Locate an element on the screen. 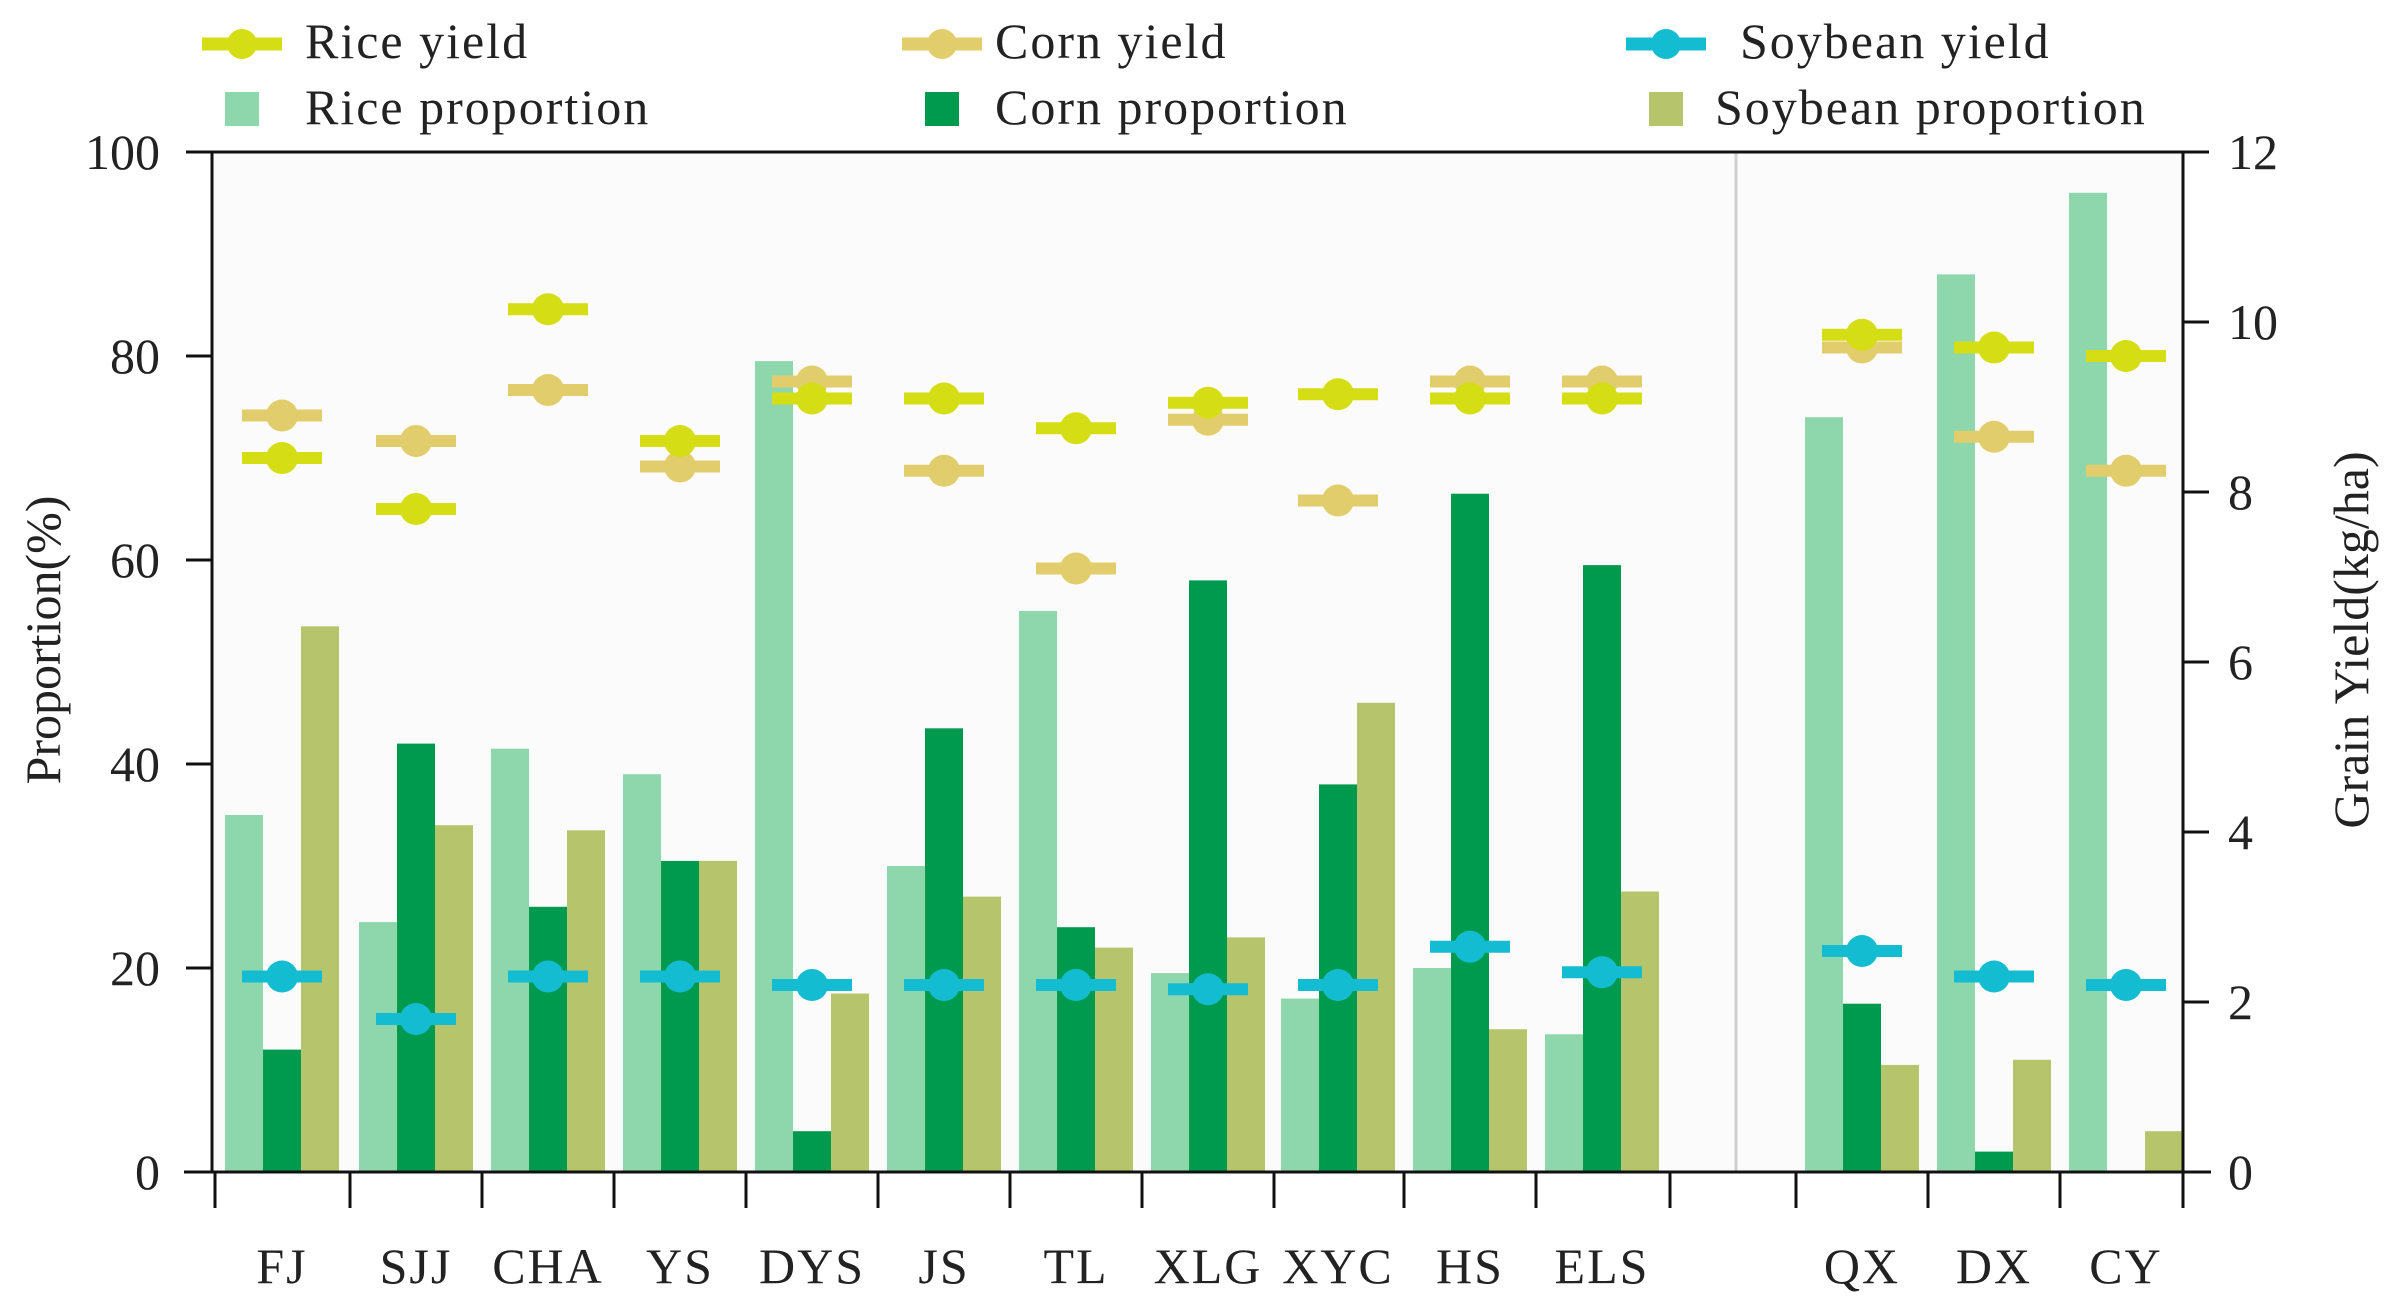  bar-rice-proportion-tl is located at coordinates (1038, 891).